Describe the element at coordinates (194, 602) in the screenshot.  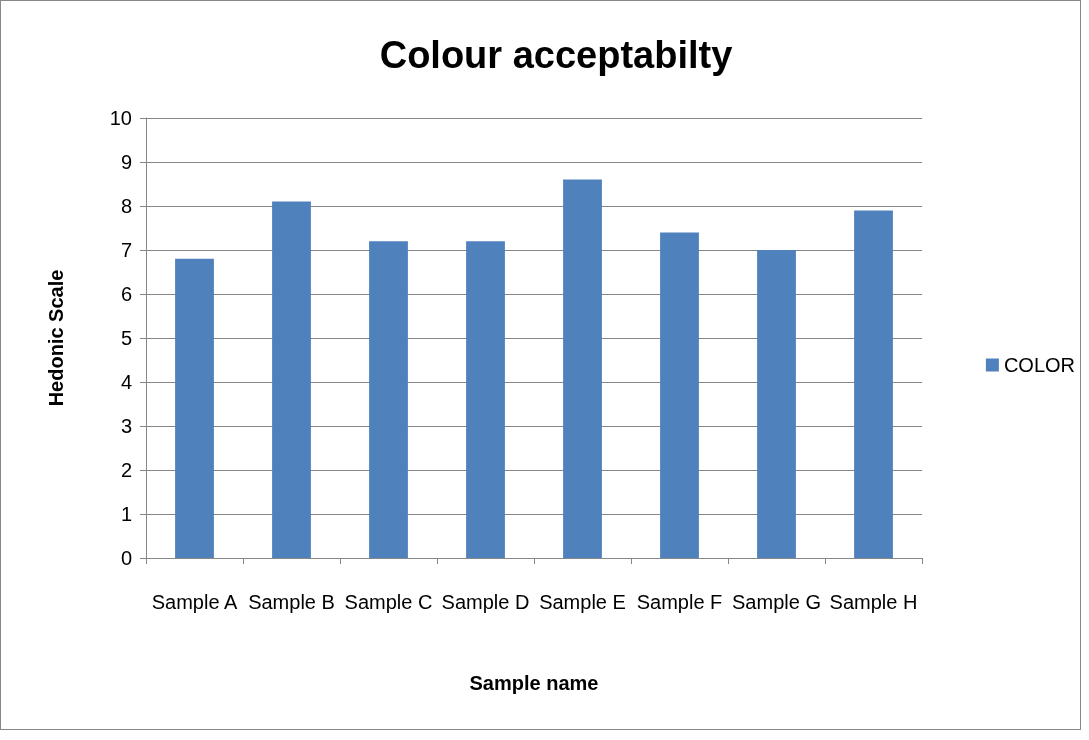
I see `x-tick-label: Sample A` at that location.